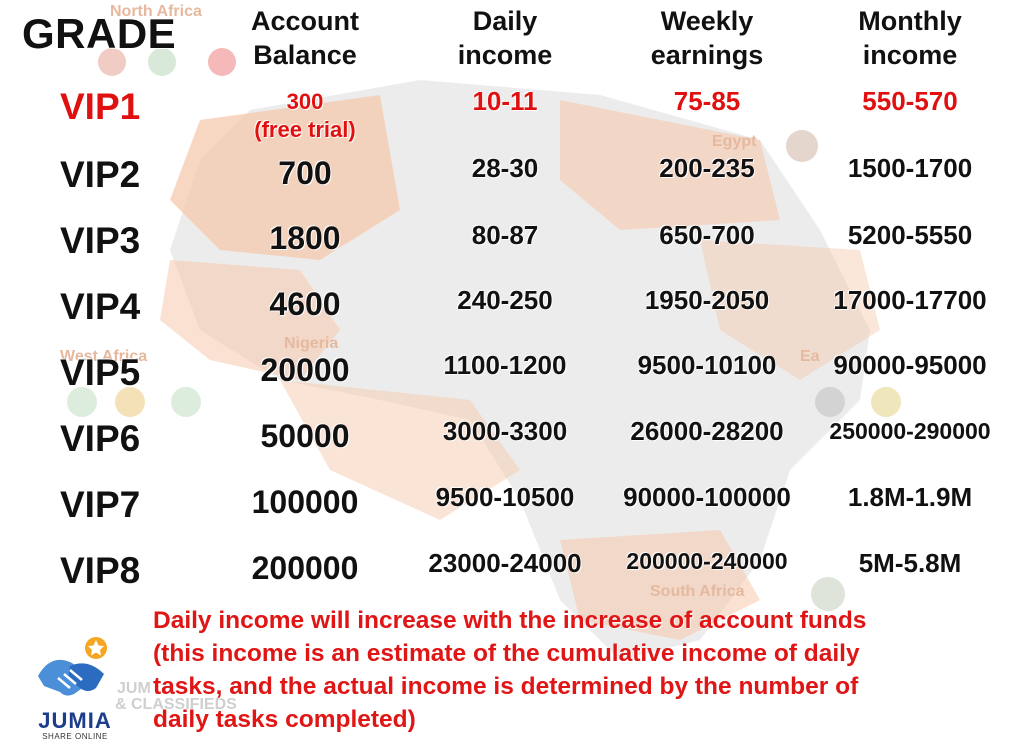 The width and height of the screenshot is (1012, 755). What do you see at coordinates (707, 561) in the screenshot?
I see `weekly-vip8: 200000-240000` at bounding box center [707, 561].